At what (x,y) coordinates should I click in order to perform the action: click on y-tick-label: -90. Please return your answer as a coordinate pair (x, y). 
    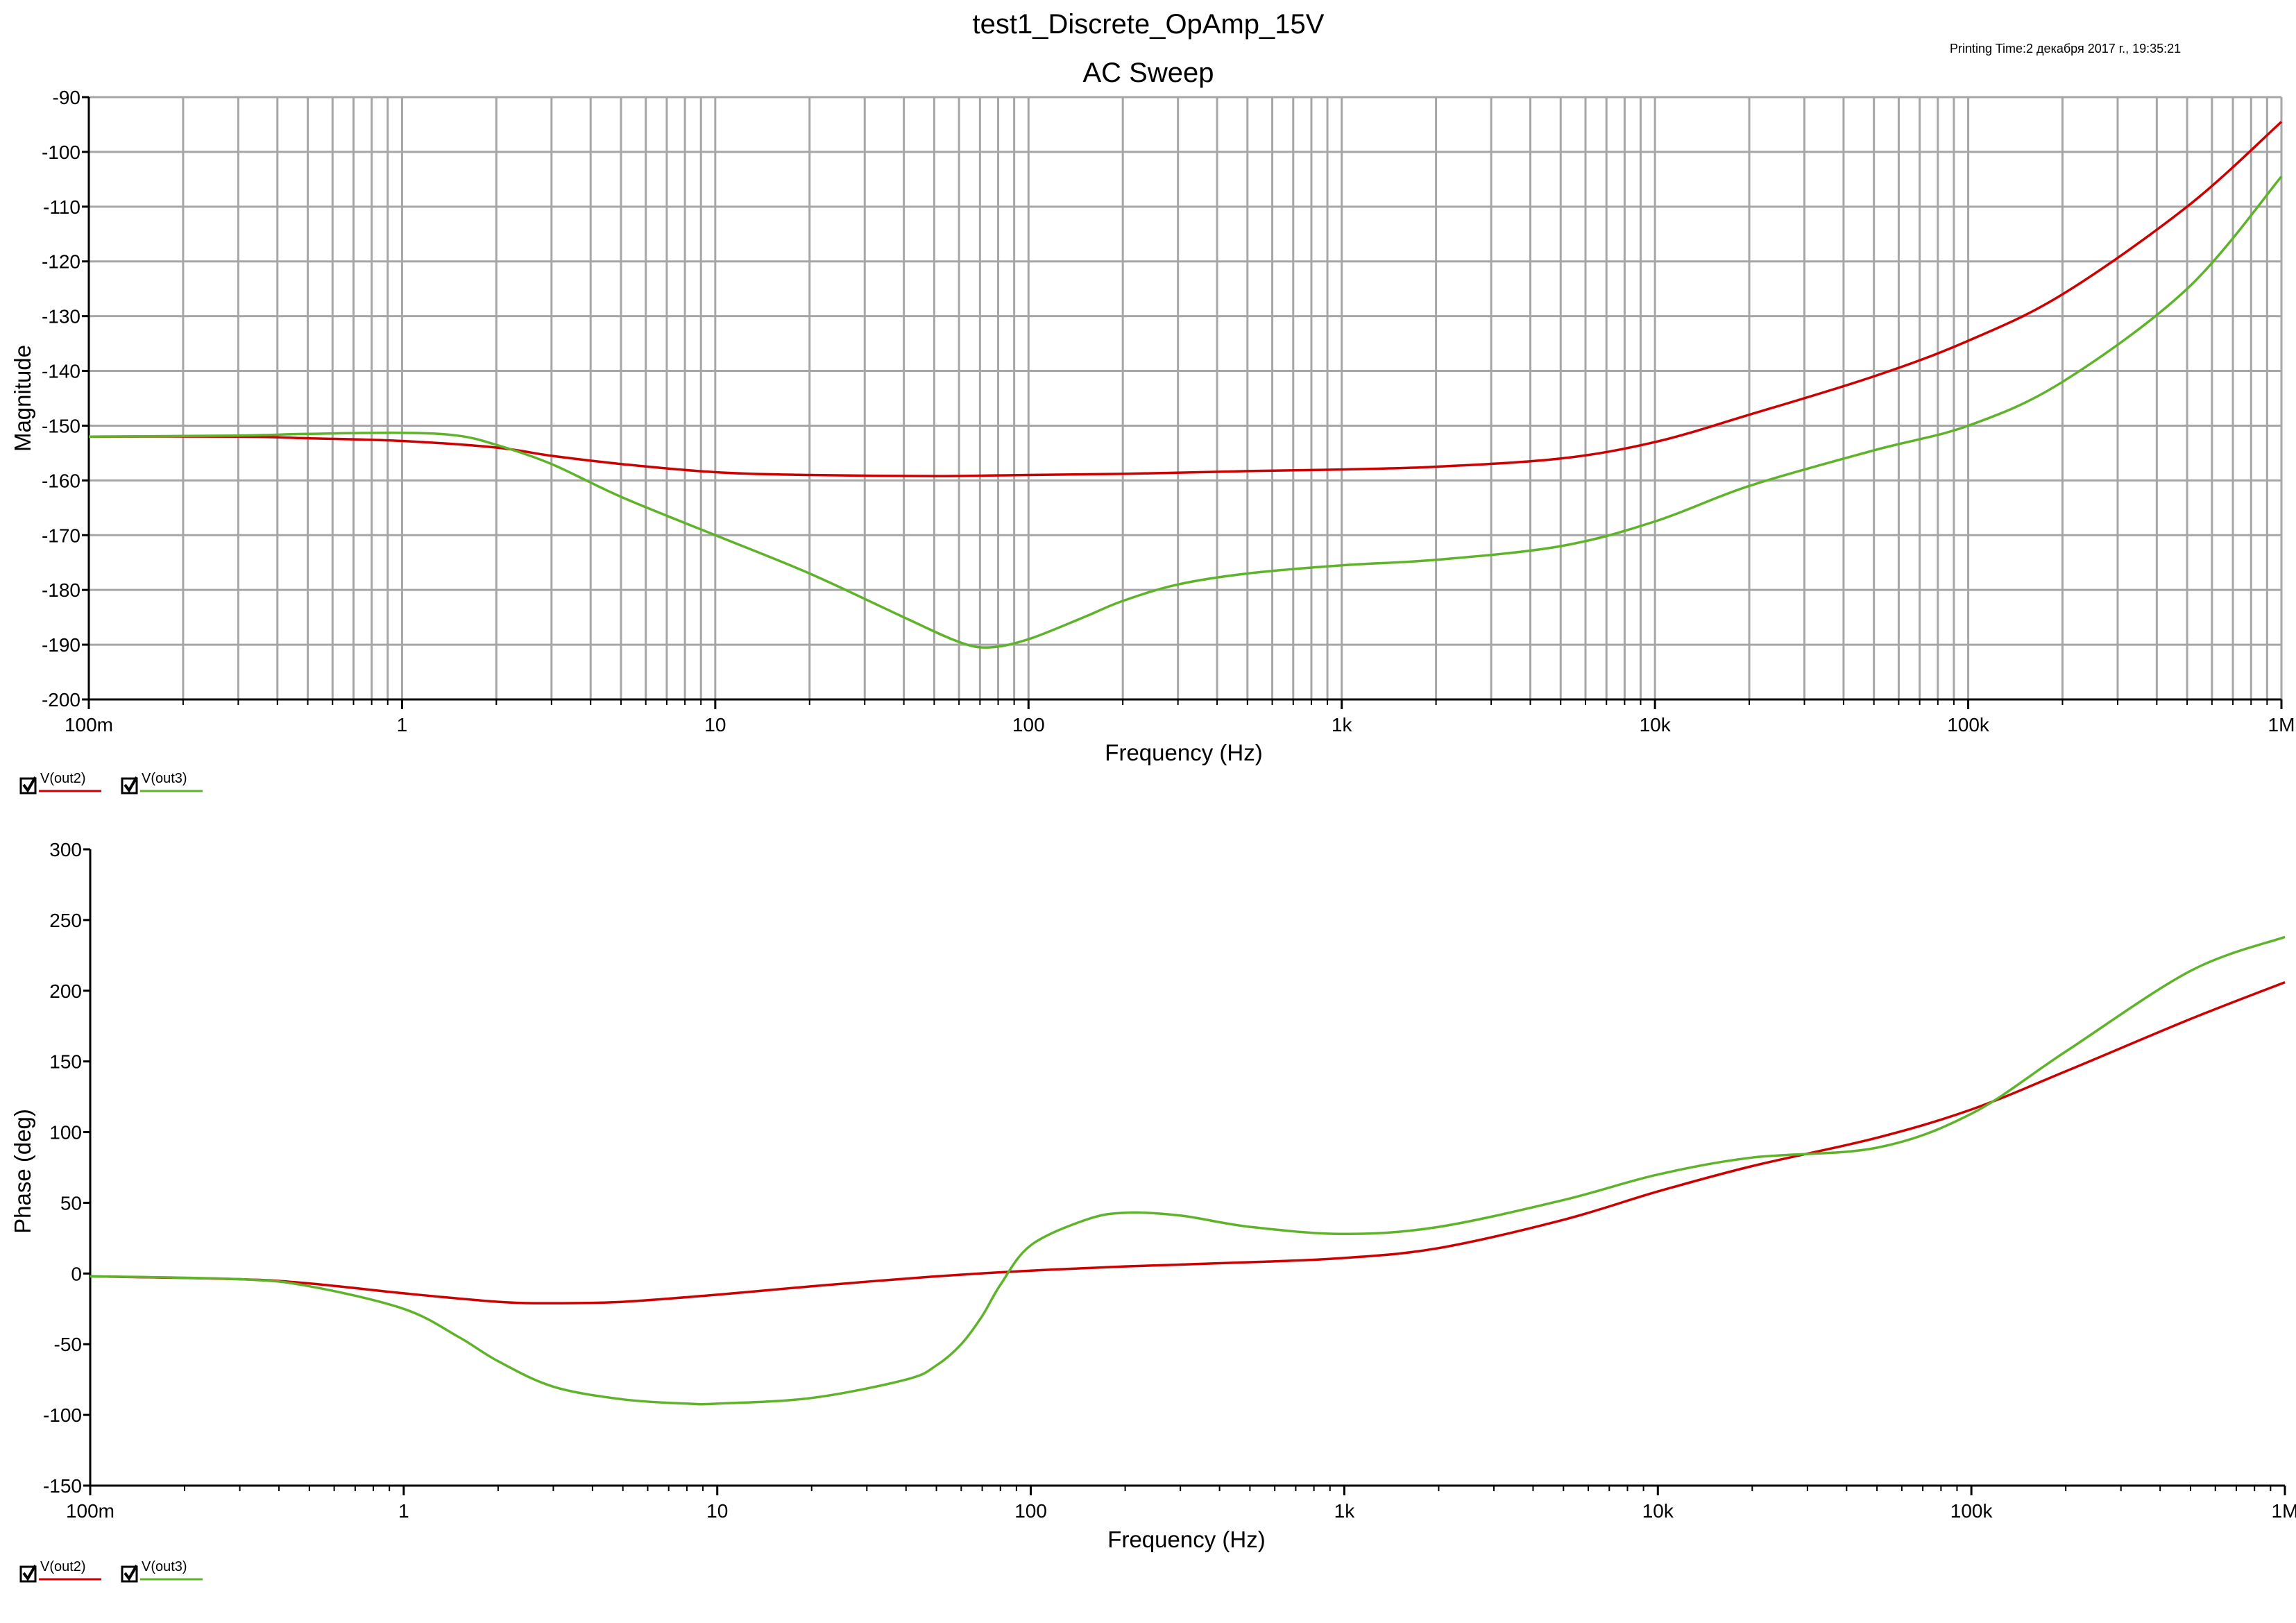
    Looking at the image, I should click on (66, 98).